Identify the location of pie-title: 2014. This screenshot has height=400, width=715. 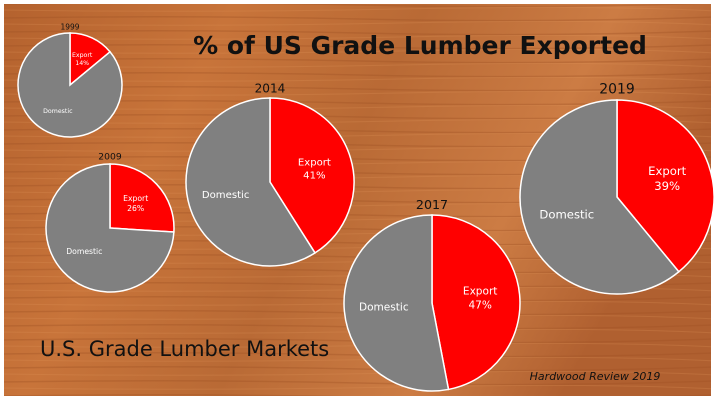
(270, 88).